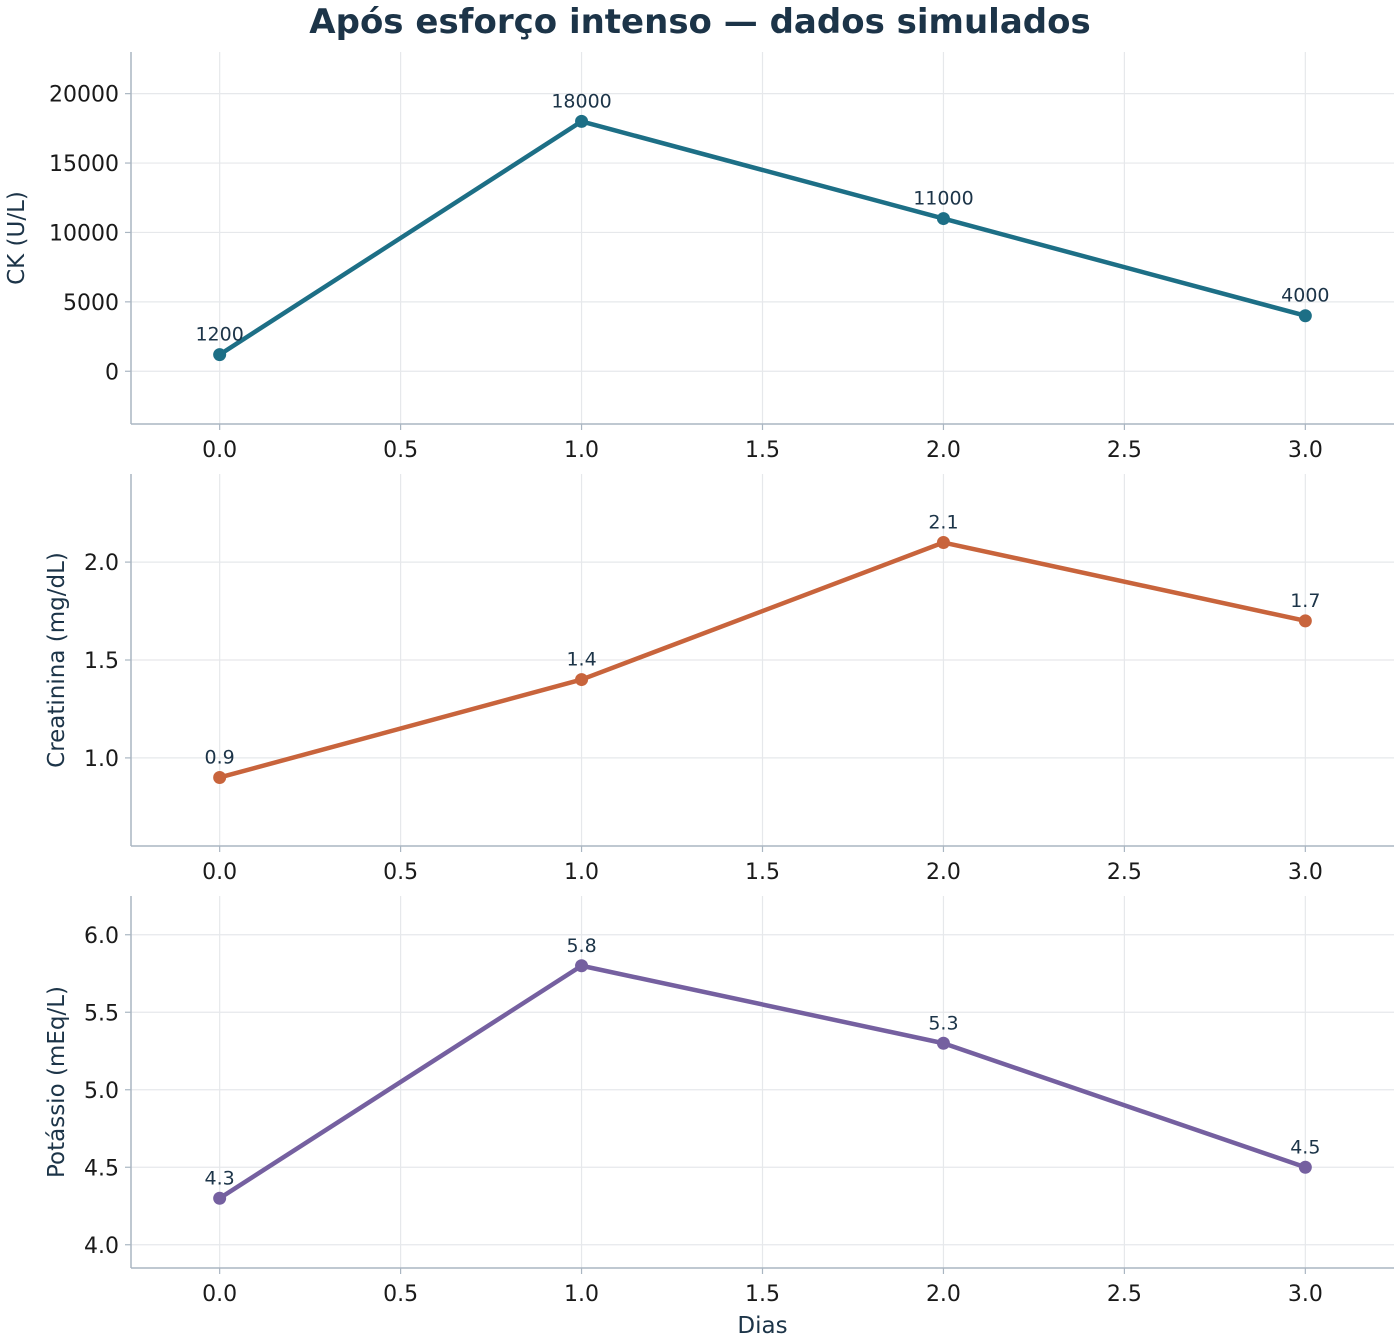 The width and height of the screenshot is (1400, 1344). I want to click on potassium-ytick-label-4: 6.0, so click(101, 936).